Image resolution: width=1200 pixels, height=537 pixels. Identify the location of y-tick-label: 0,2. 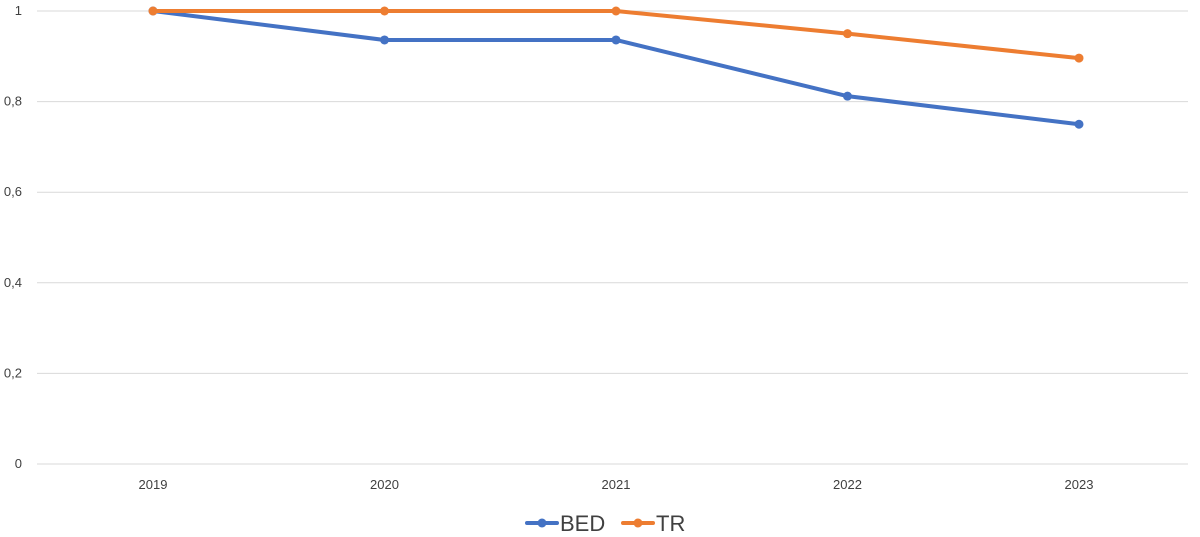
(13, 372).